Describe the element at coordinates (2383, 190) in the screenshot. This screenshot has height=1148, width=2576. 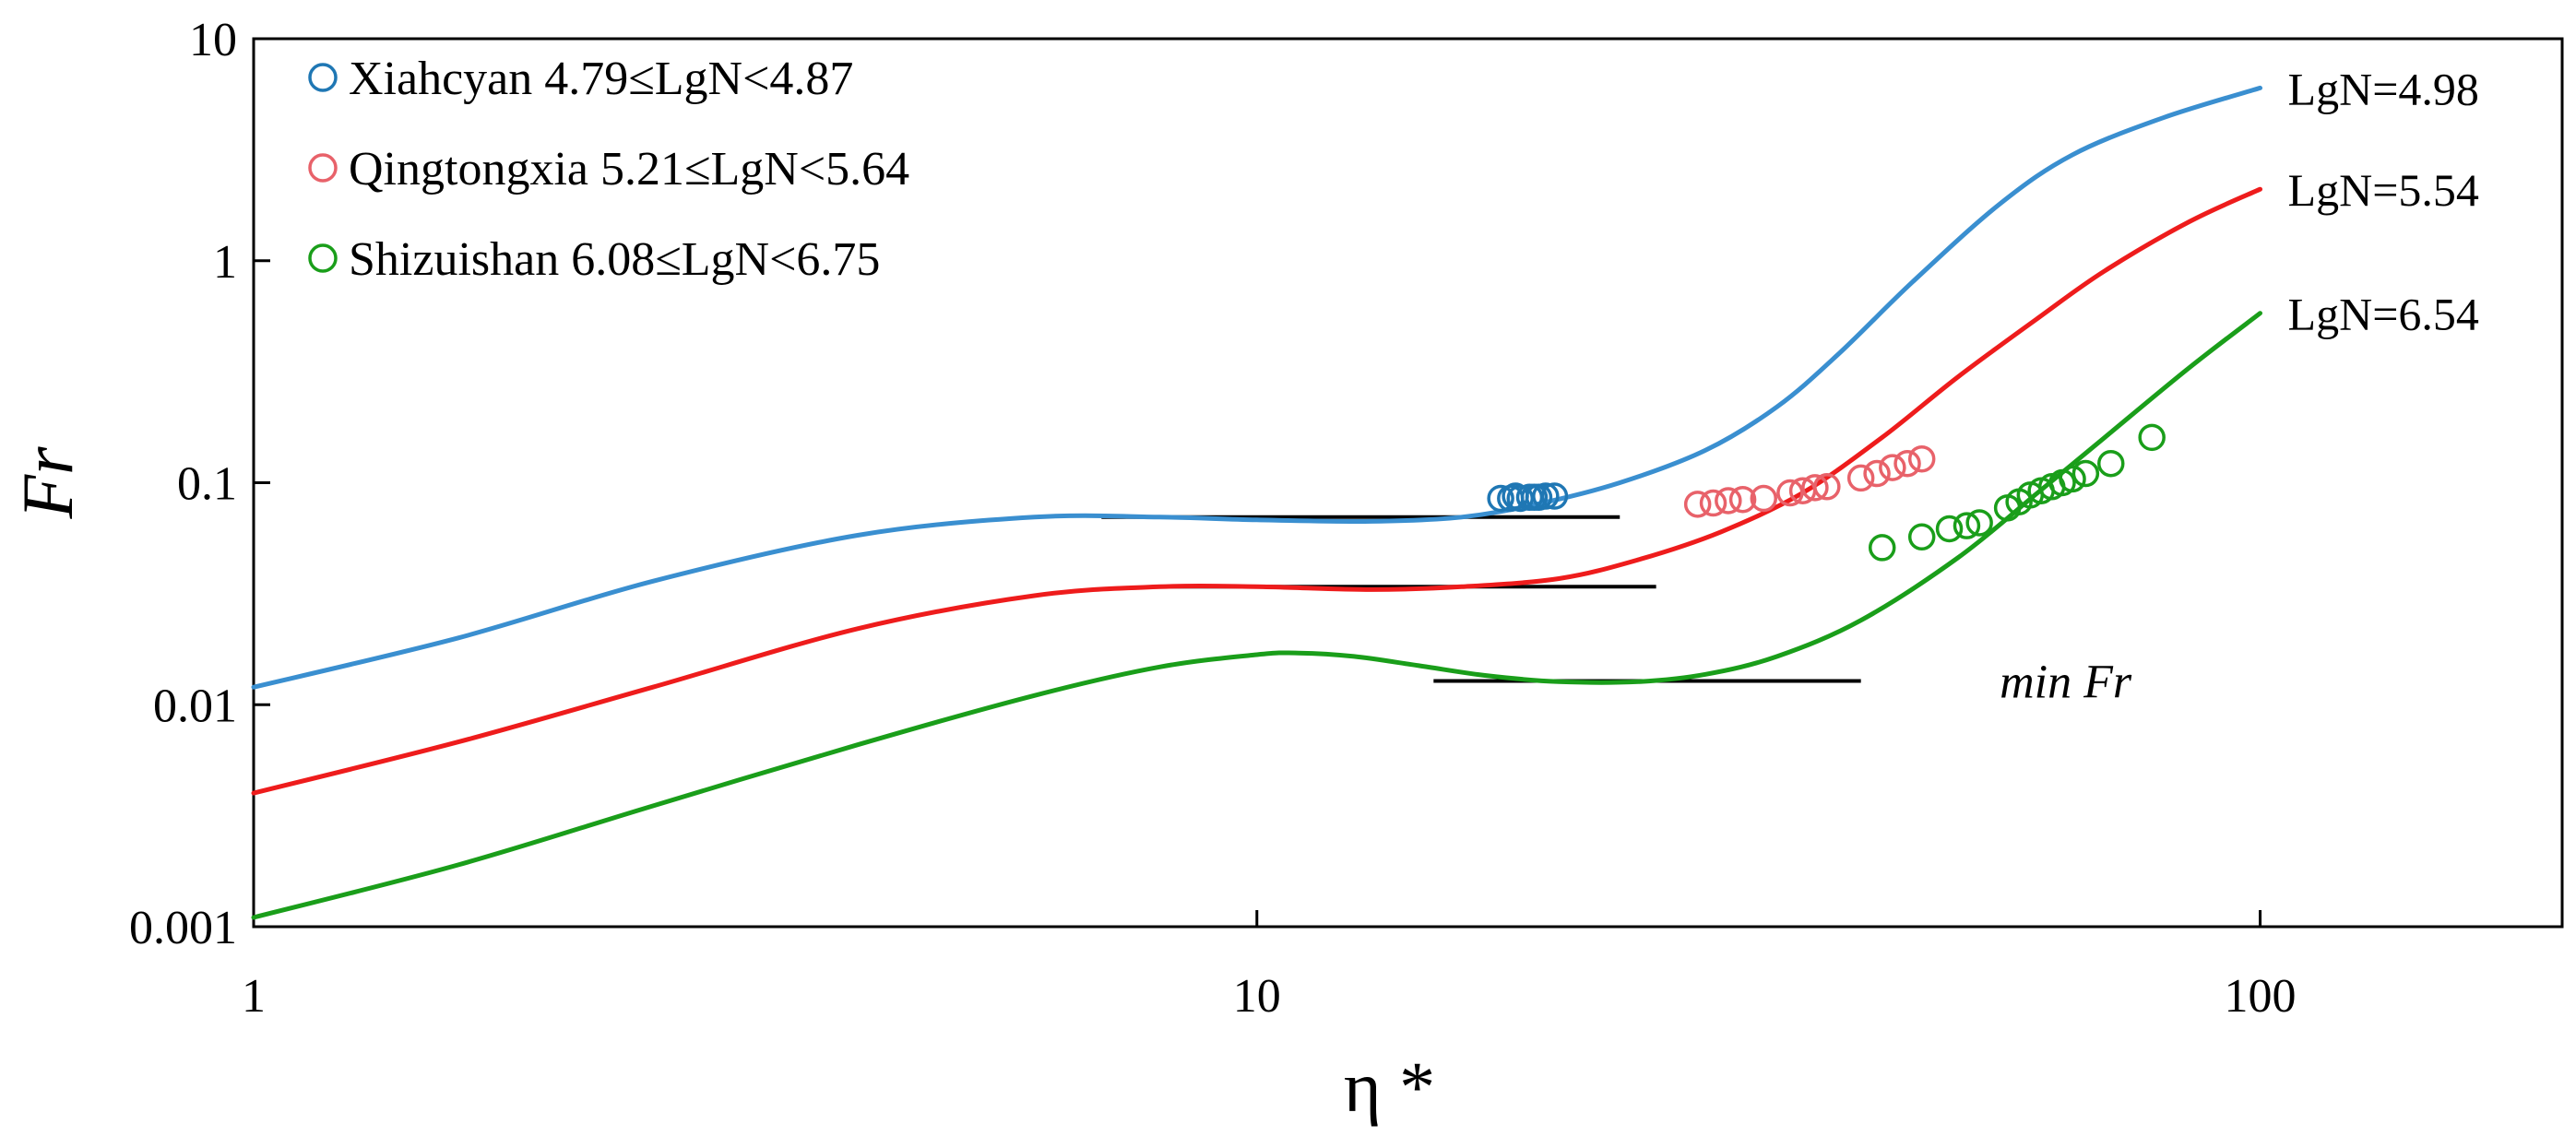
I see `curve-label: LgN=5.54` at that location.